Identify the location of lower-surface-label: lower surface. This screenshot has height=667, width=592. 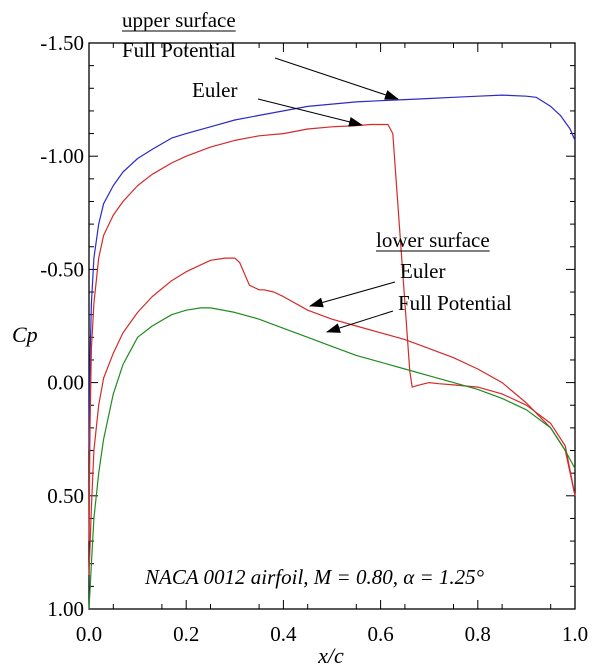
(433, 240).